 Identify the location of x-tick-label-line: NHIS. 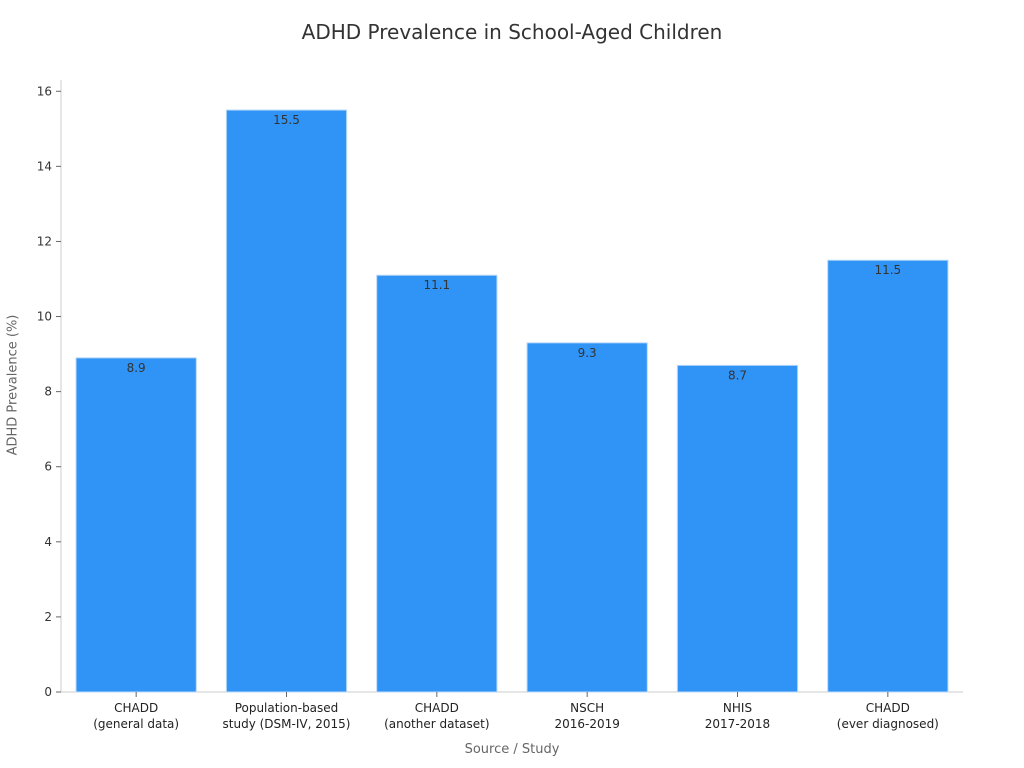
(737, 708).